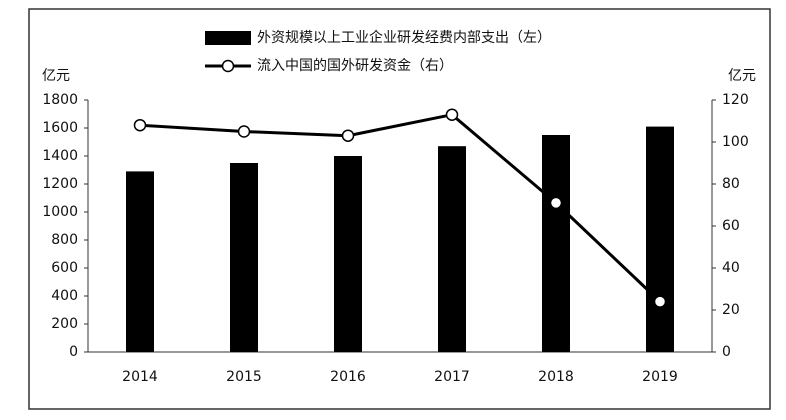 The width and height of the screenshot is (786, 420). Describe the element at coordinates (735, 142) in the screenshot. I see `y2-tick-label: 100` at that location.